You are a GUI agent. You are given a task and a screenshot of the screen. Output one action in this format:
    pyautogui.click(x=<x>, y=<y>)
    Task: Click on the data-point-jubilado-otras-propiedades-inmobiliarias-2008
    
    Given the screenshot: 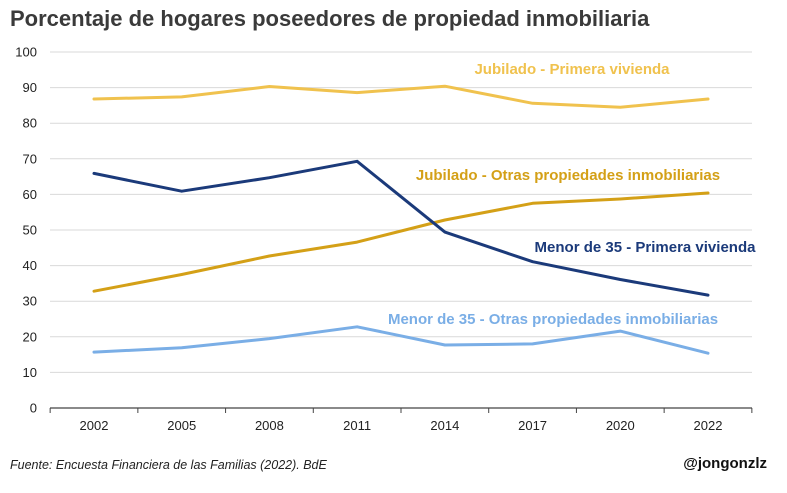 What is the action you would take?
    pyautogui.click(x=269, y=256)
    